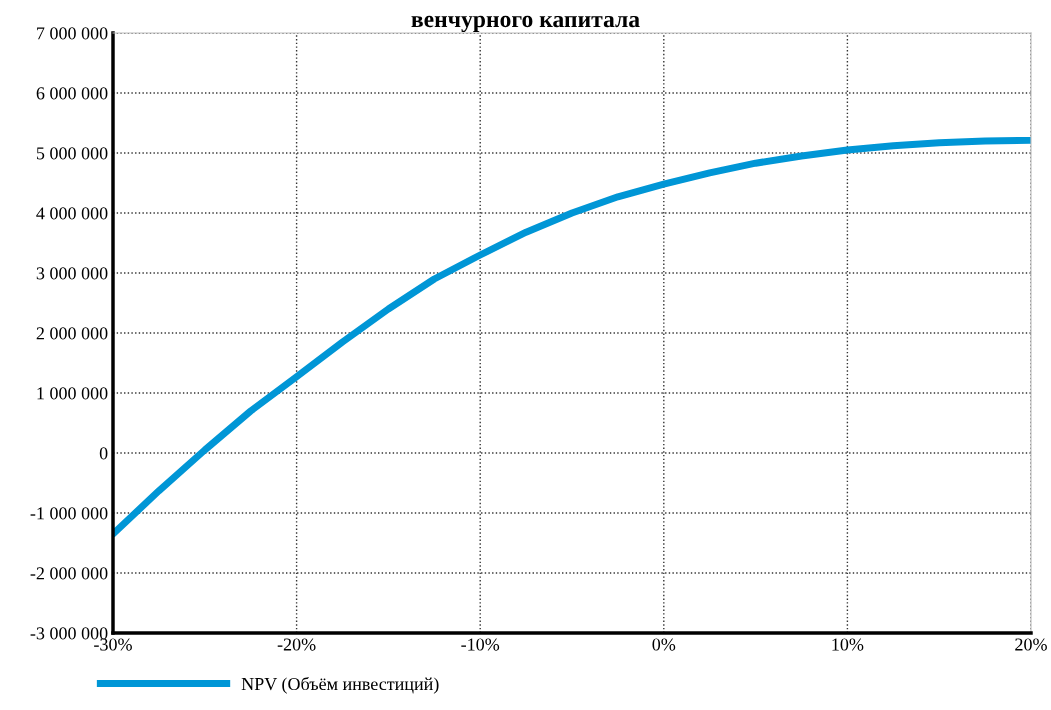  I want to click on x-tick-label: 20%, so click(1031, 644).